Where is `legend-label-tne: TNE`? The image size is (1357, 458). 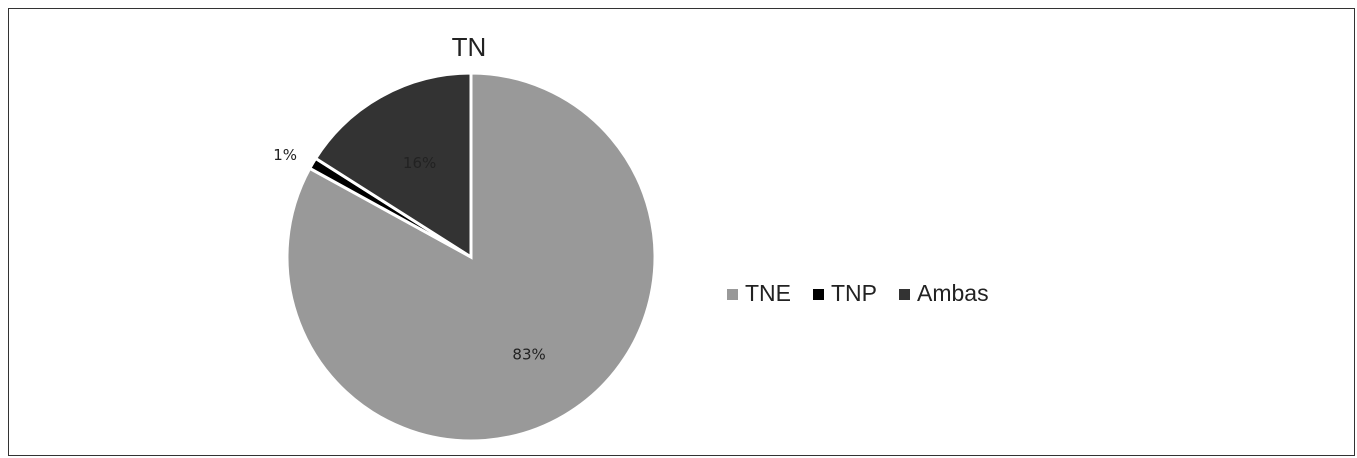
legend-label-tne: TNE is located at coordinates (768, 293).